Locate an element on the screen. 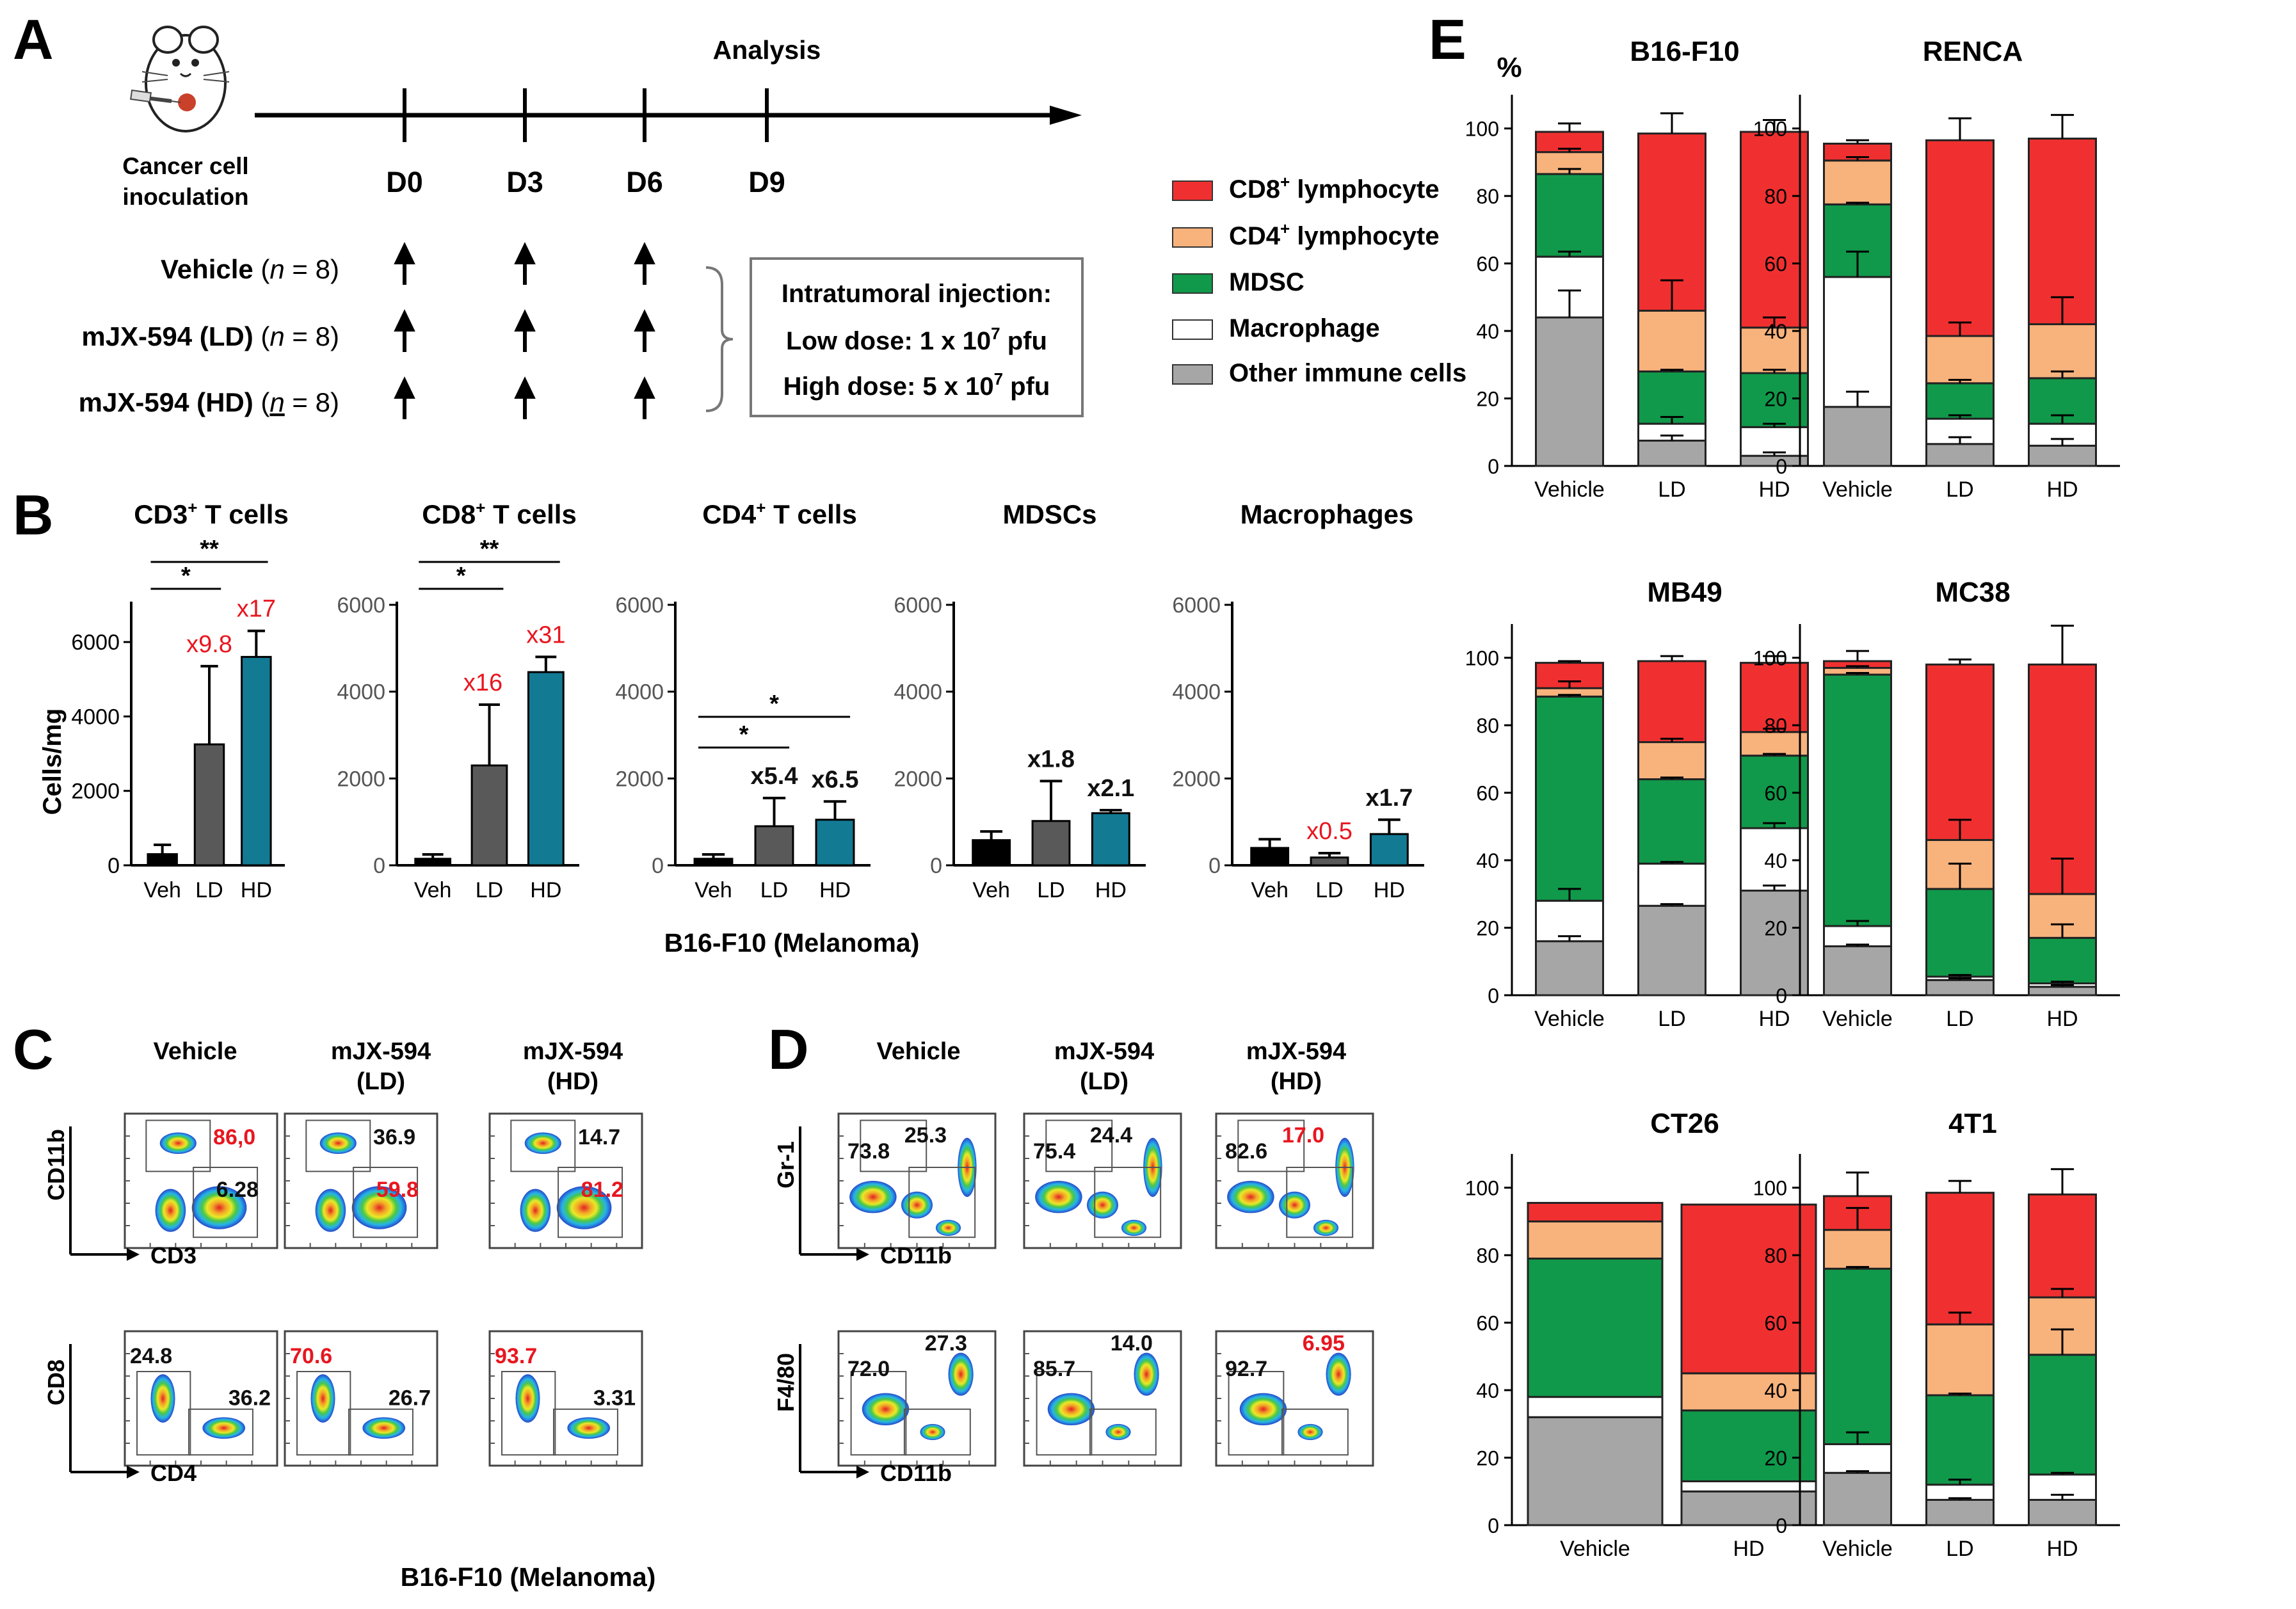 This screenshot has width=2296, height=1609. panel-letter-b: B is located at coordinates (33, 515).